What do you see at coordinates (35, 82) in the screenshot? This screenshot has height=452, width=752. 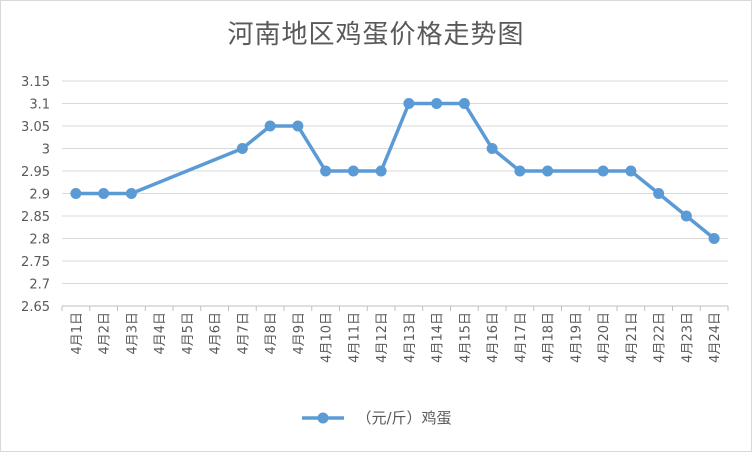 I see `y-tick-label: 3.15` at bounding box center [35, 82].